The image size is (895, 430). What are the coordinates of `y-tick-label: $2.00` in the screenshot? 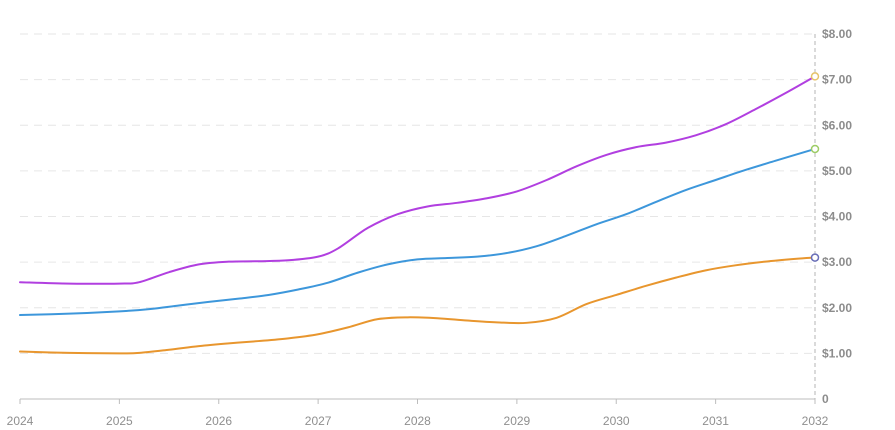 It's located at (837, 308).